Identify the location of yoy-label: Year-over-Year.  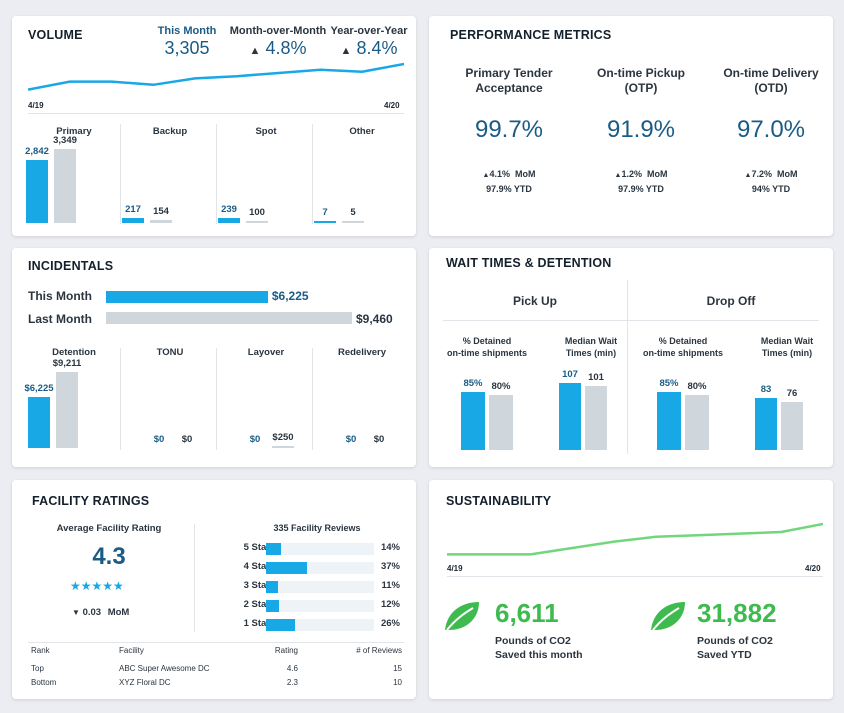
(369, 31).